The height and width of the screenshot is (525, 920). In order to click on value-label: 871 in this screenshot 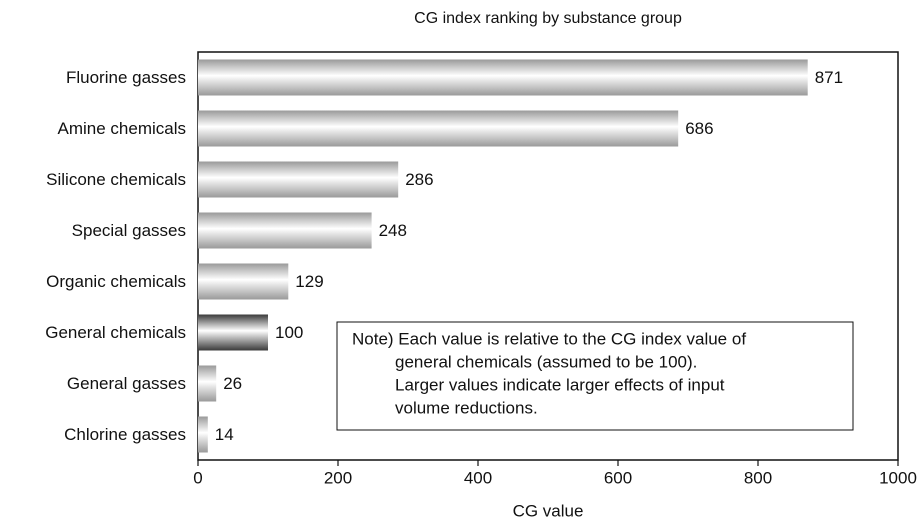, I will do `click(829, 77)`.